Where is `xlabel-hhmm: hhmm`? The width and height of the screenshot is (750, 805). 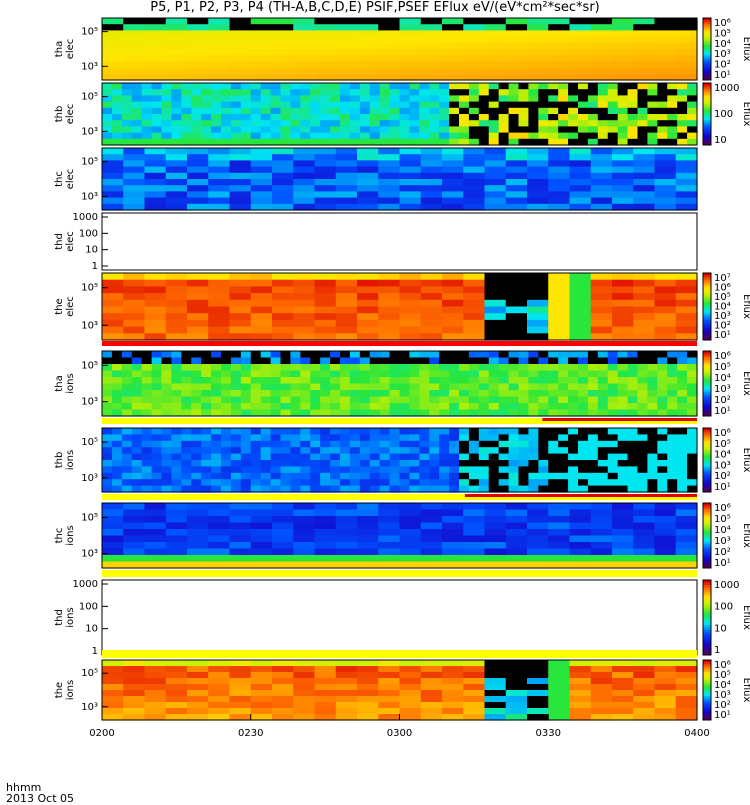
xlabel-hhmm: hhmm is located at coordinates (24, 787).